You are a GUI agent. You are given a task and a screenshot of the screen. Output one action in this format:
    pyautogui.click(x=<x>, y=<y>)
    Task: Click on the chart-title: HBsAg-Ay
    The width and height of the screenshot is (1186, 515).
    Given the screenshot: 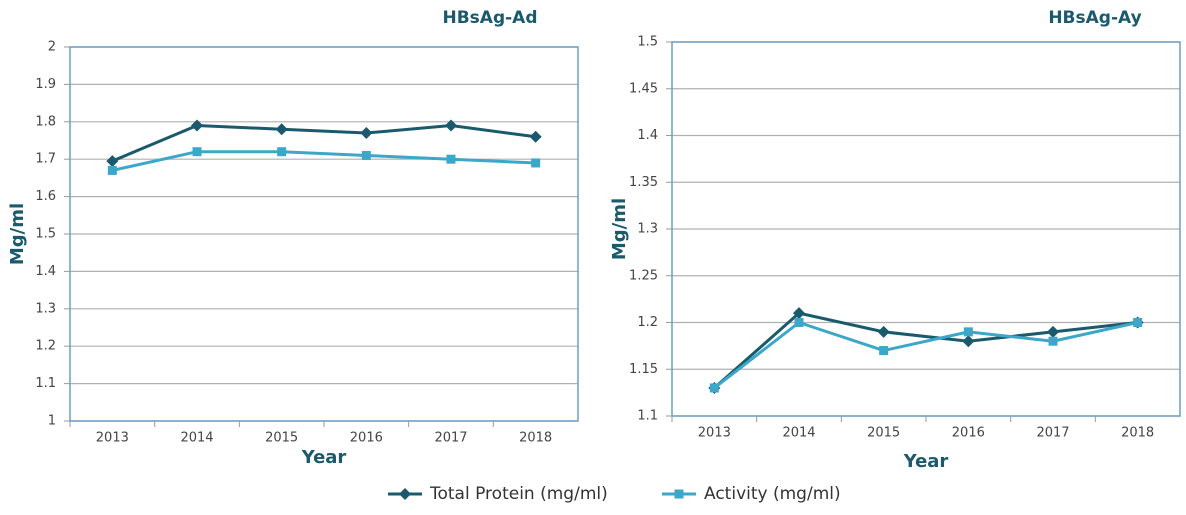 What is the action you would take?
    pyautogui.click(x=1094, y=18)
    